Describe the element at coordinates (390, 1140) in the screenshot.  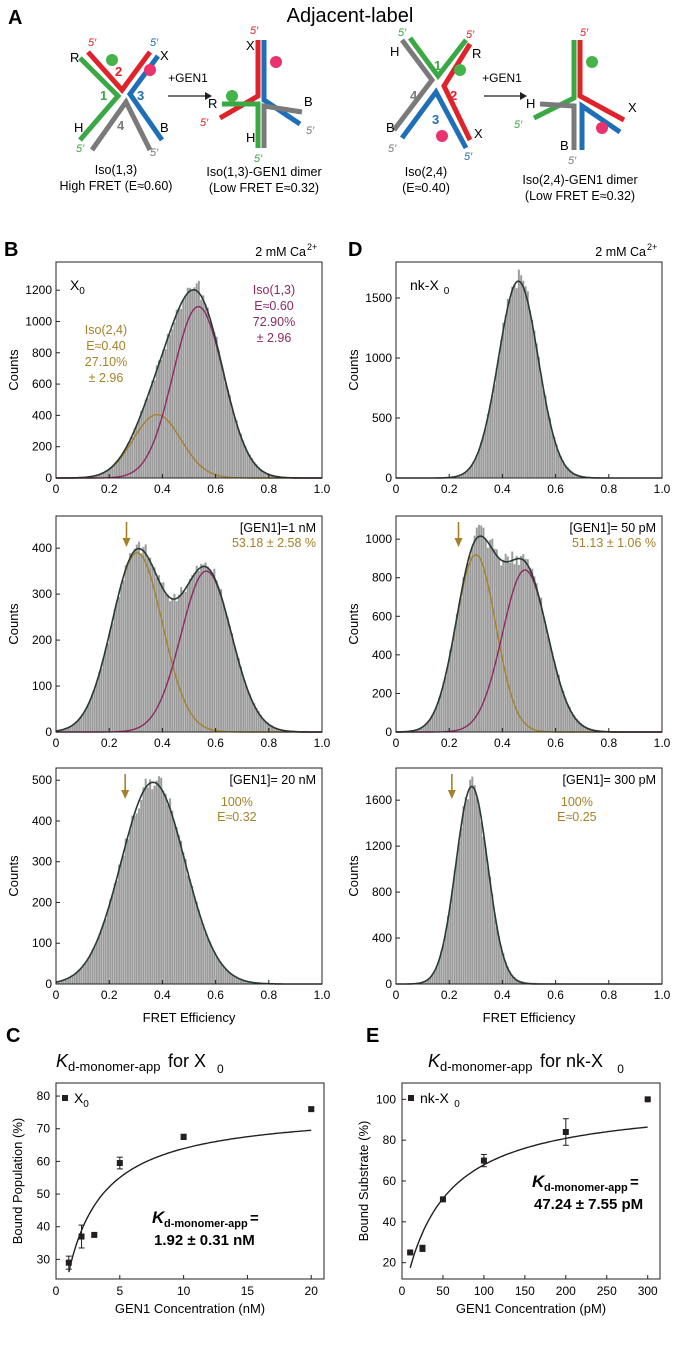
I see `y-tick-label: 80` at that location.